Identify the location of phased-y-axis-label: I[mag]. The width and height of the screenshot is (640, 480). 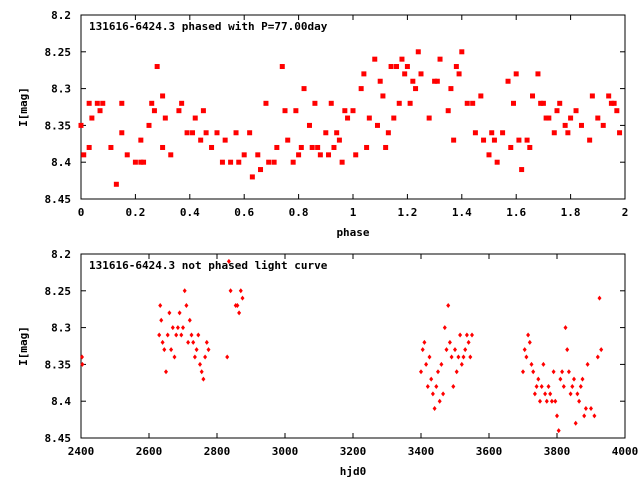
(23, 107).